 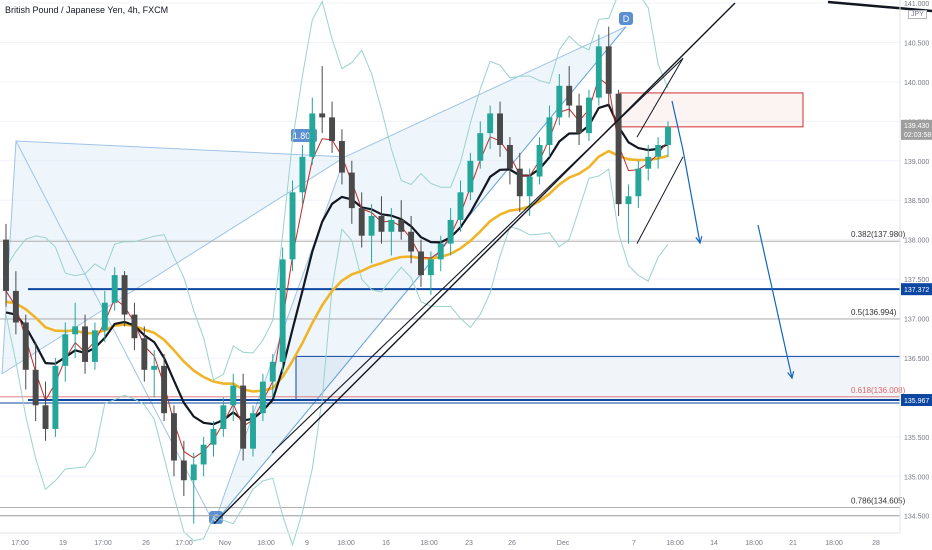 I want to click on projection-arrow-short, so click(x=686, y=172).